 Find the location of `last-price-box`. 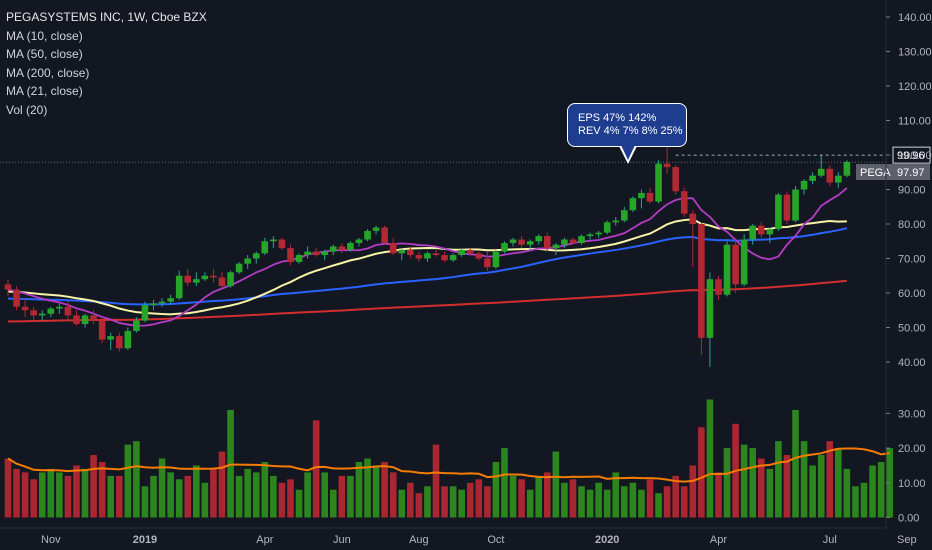

last-price-box is located at coordinates (911, 172).